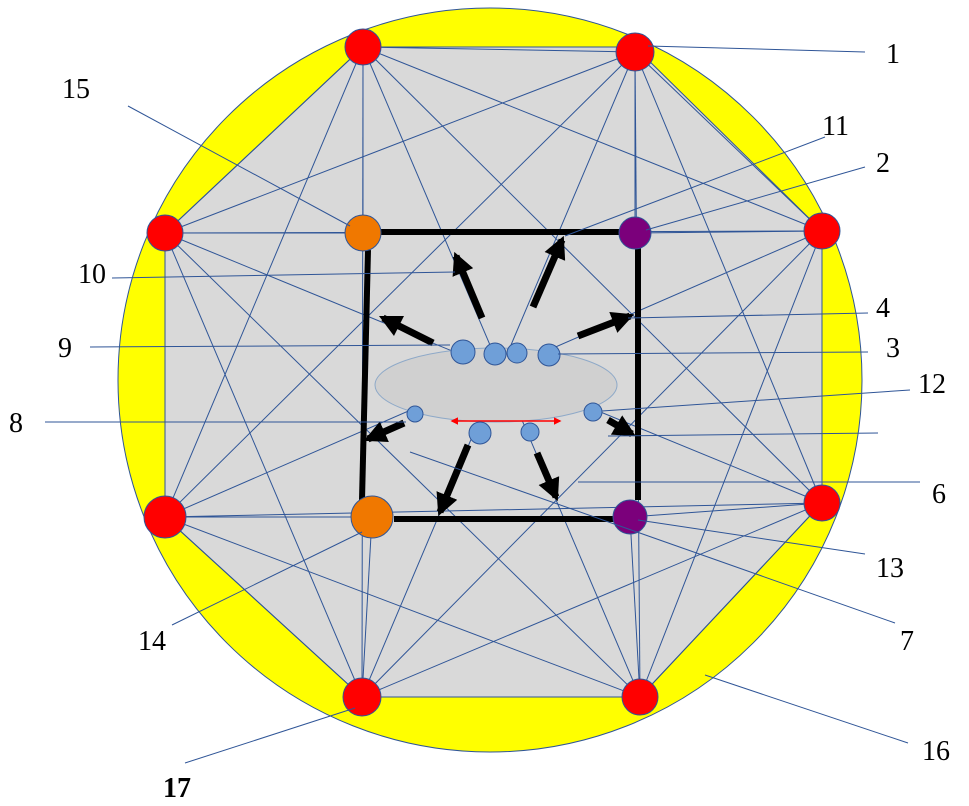 This screenshot has height=806, width=969. What do you see at coordinates (936, 751) in the screenshot?
I see `label-16: 16` at bounding box center [936, 751].